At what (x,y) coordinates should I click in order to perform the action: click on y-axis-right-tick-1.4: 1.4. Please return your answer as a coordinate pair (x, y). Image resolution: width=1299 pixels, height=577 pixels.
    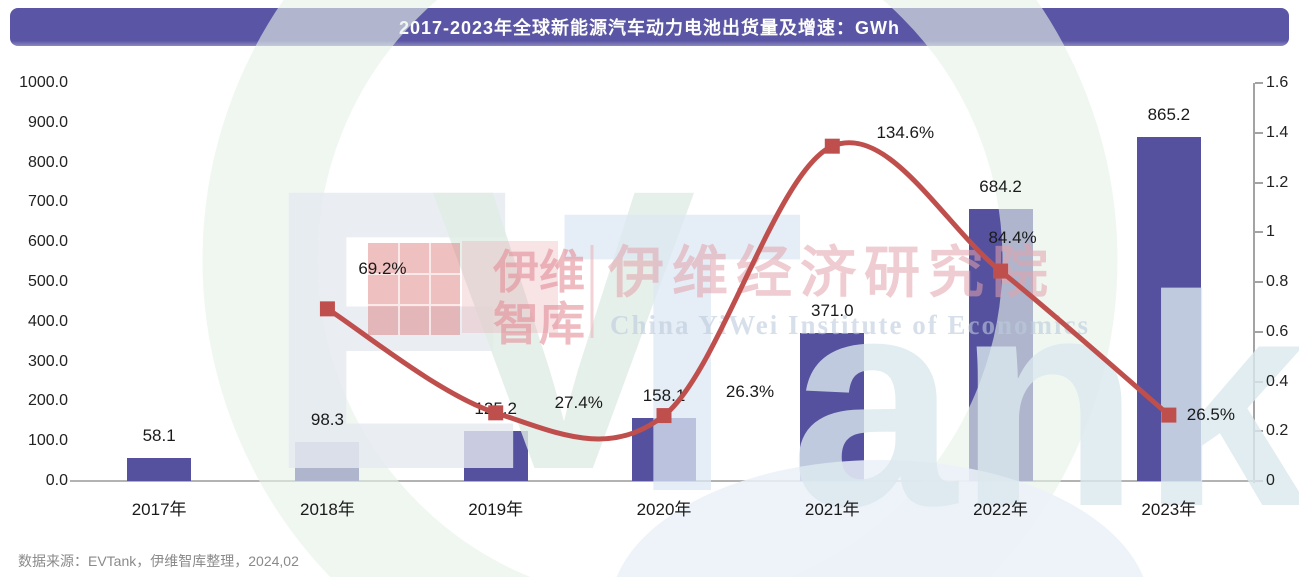
    Looking at the image, I should click on (1277, 132).